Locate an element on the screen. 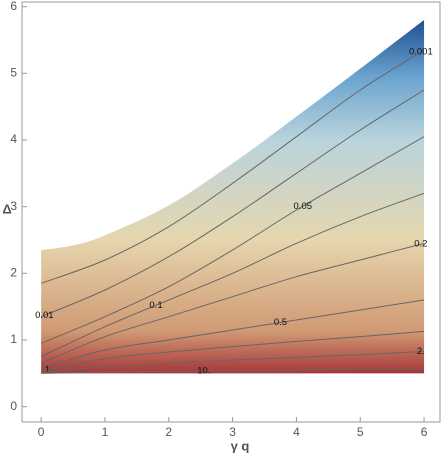  x-tick-label: 4 is located at coordinates (296, 432).